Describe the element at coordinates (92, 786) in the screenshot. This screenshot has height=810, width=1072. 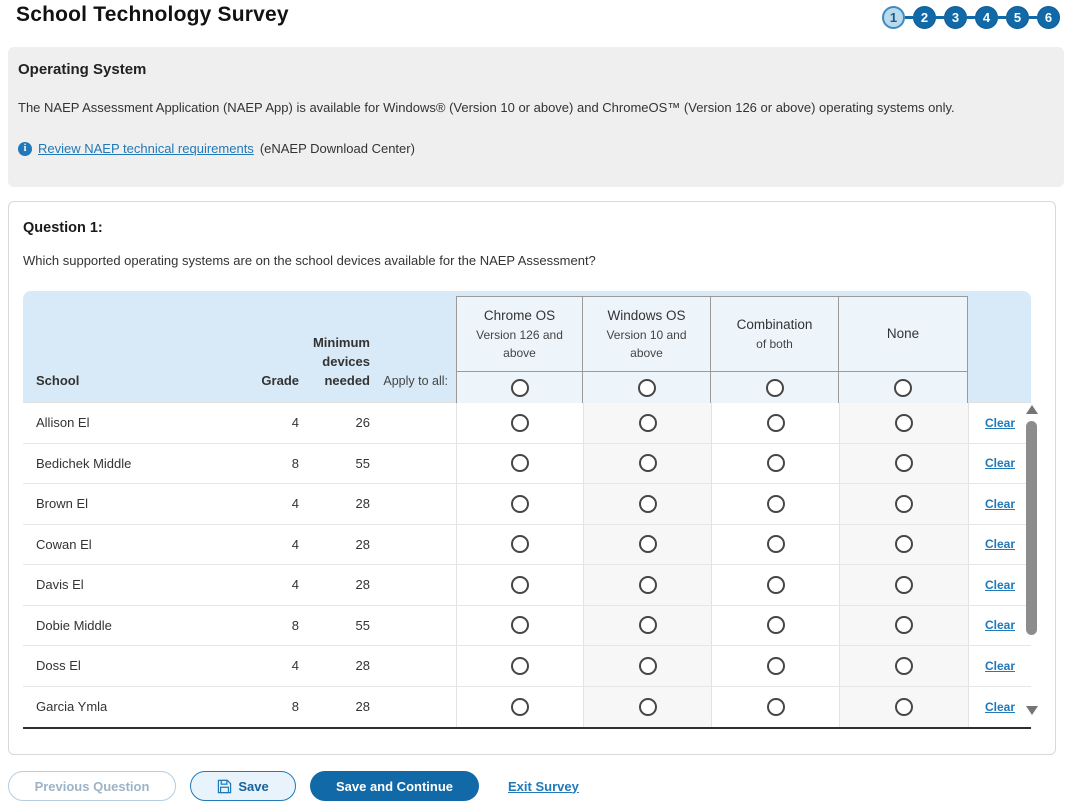
I see `previous-question-button: Previous Question` at that location.